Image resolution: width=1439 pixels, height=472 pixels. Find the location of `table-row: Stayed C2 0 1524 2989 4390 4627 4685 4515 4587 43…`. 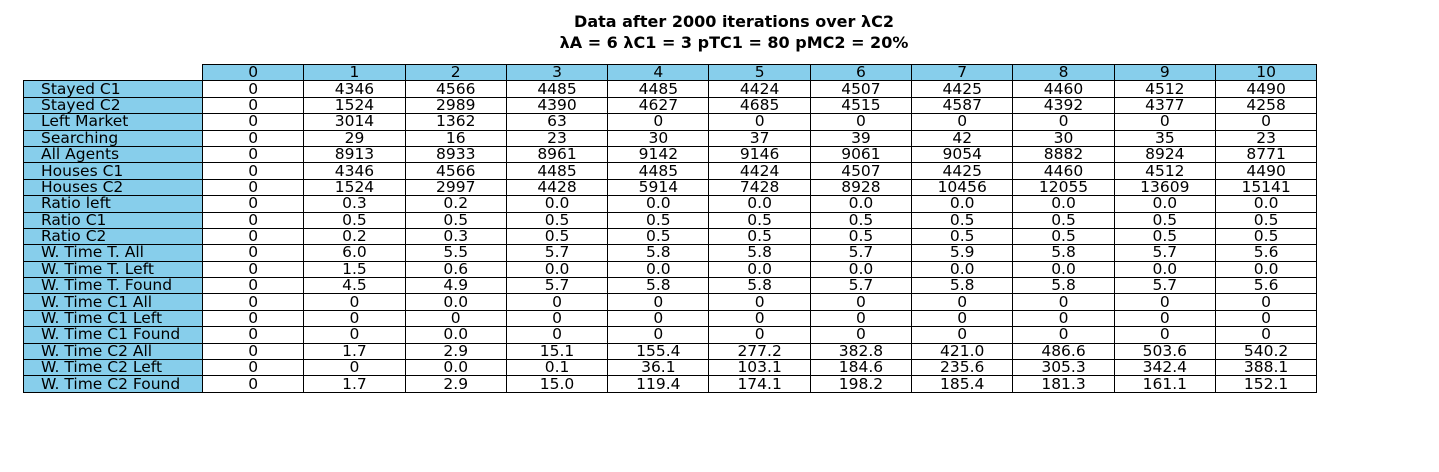

table-row: Stayed C2 0 1524 2989 4390 4627 4685 4515 4587 43… is located at coordinates (670, 105).